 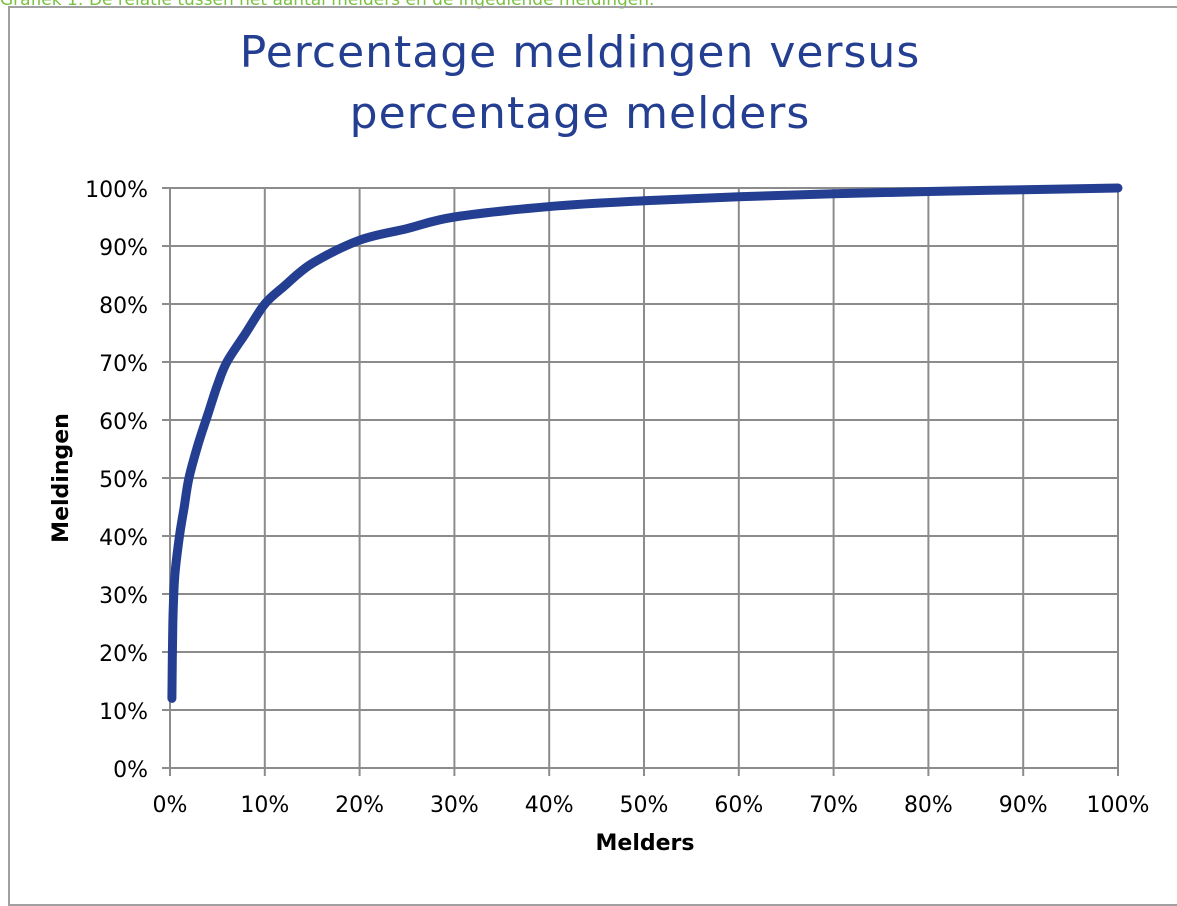 I want to click on y-tick-label: 20%, so click(x=123, y=654).